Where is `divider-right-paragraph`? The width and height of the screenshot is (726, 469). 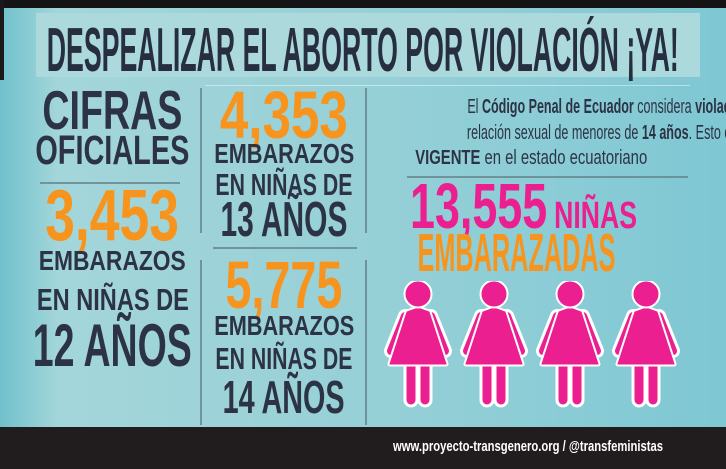 divider-right-paragraph is located at coordinates (547, 177).